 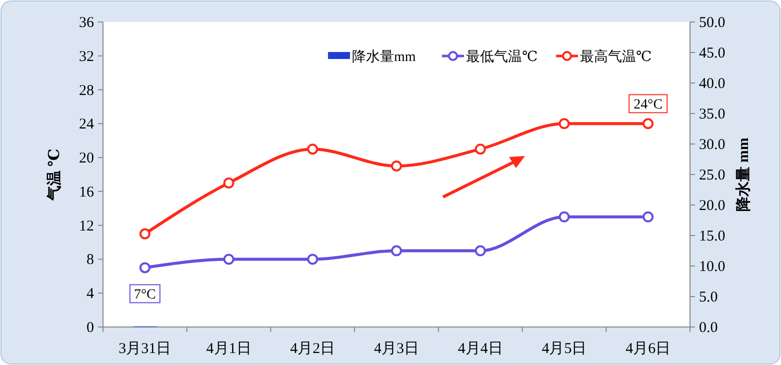 What do you see at coordinates (54, 175) in the screenshot?
I see `y-axis-title: 气温 ℃` at bounding box center [54, 175].